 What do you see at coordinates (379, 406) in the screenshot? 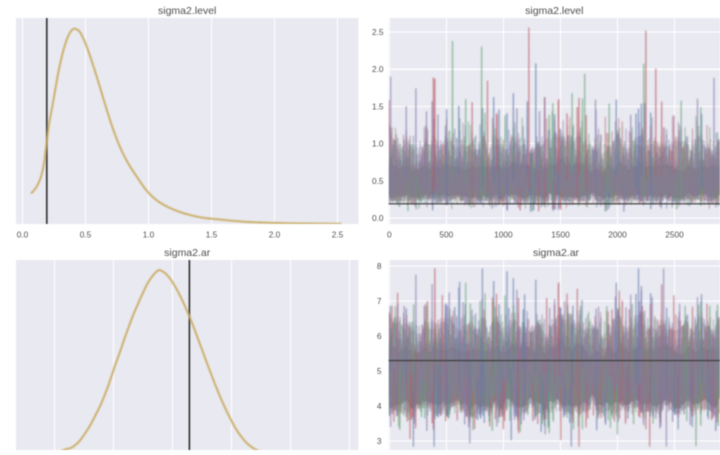
I see `svg-text: 4` at bounding box center [379, 406].